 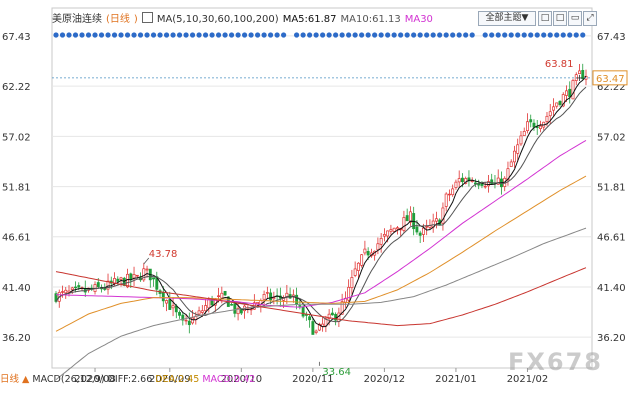 I want to click on layout-button-1: □, so click(x=545, y=18).